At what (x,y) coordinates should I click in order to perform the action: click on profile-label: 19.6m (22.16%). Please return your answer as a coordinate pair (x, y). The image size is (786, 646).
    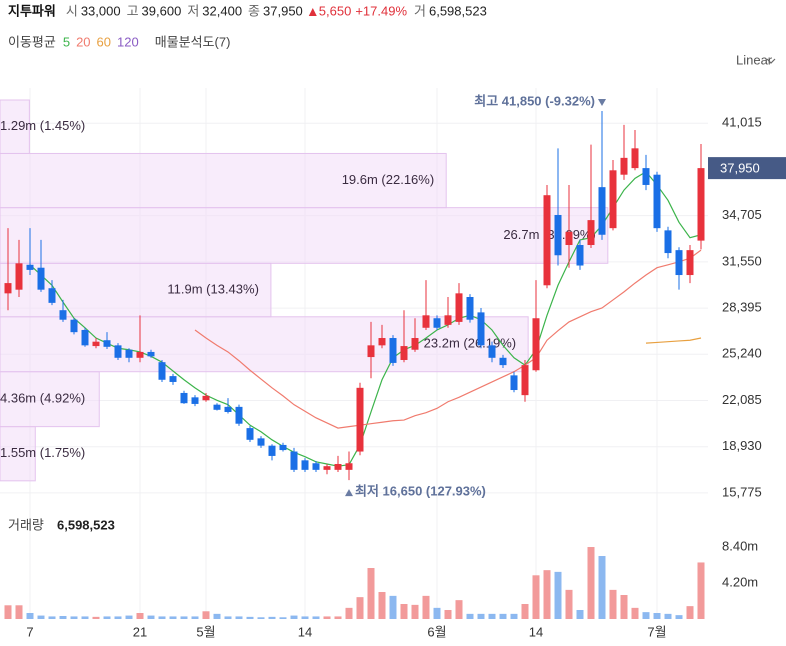
    Looking at the image, I should click on (388, 179).